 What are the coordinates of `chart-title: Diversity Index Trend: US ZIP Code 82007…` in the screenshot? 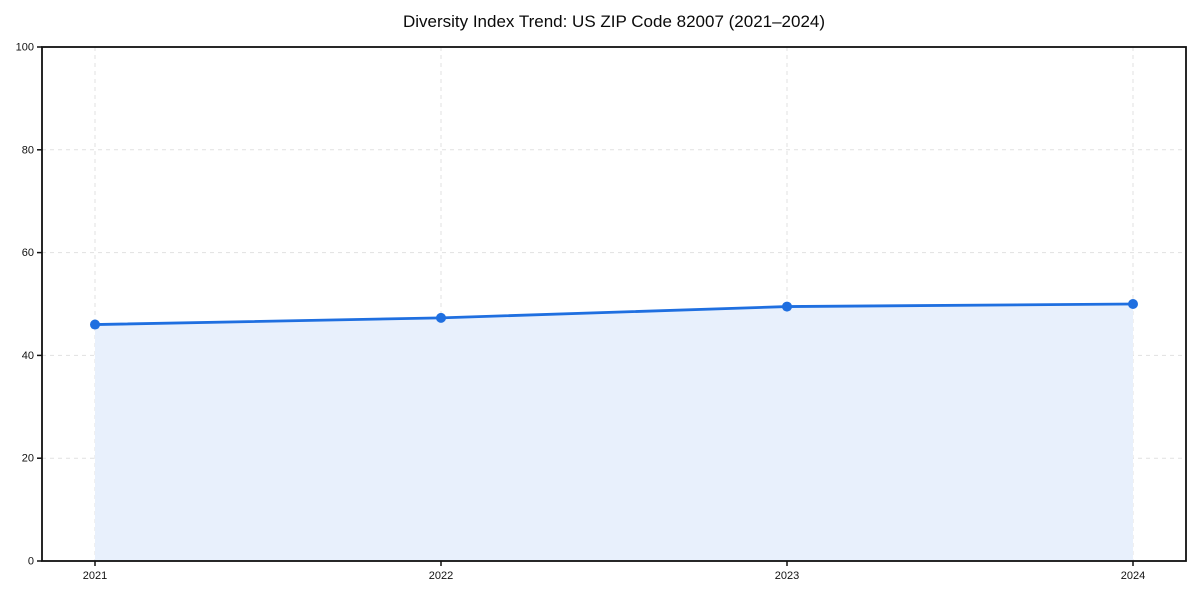 It's located at (614, 21).